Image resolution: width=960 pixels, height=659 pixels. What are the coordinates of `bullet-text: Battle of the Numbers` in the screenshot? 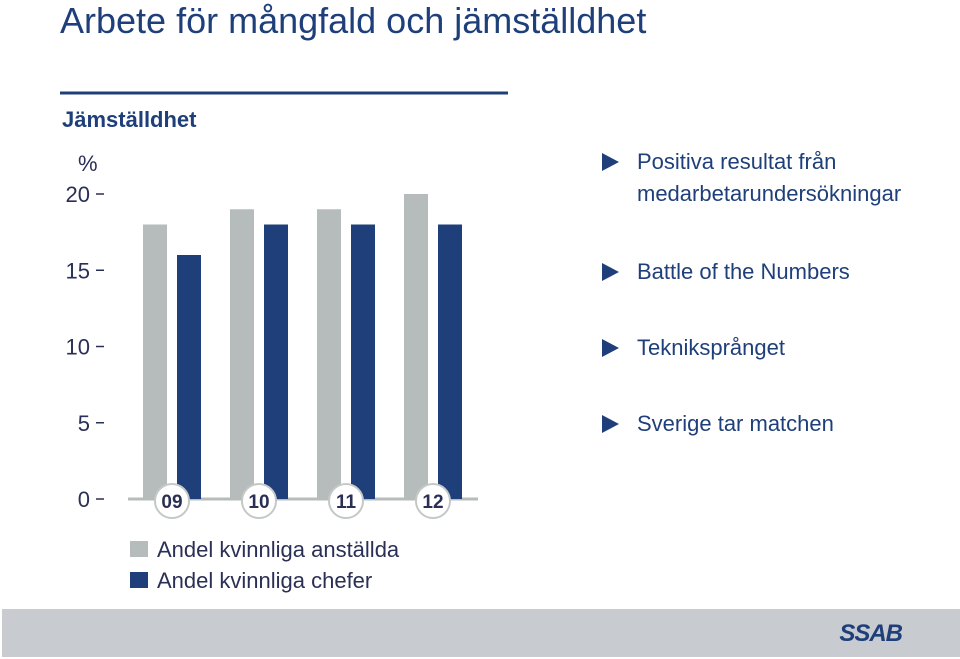 It's located at (743, 271).